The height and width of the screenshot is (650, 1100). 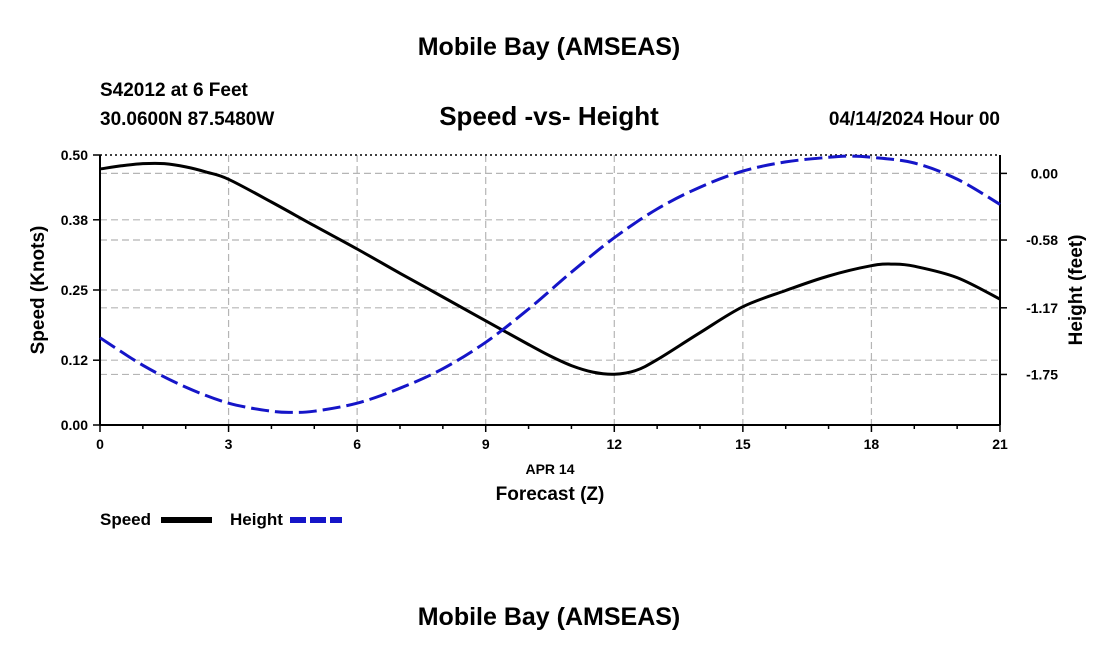 I want to click on chart-subtitle: Speed -vs- Height, so click(x=549, y=116).